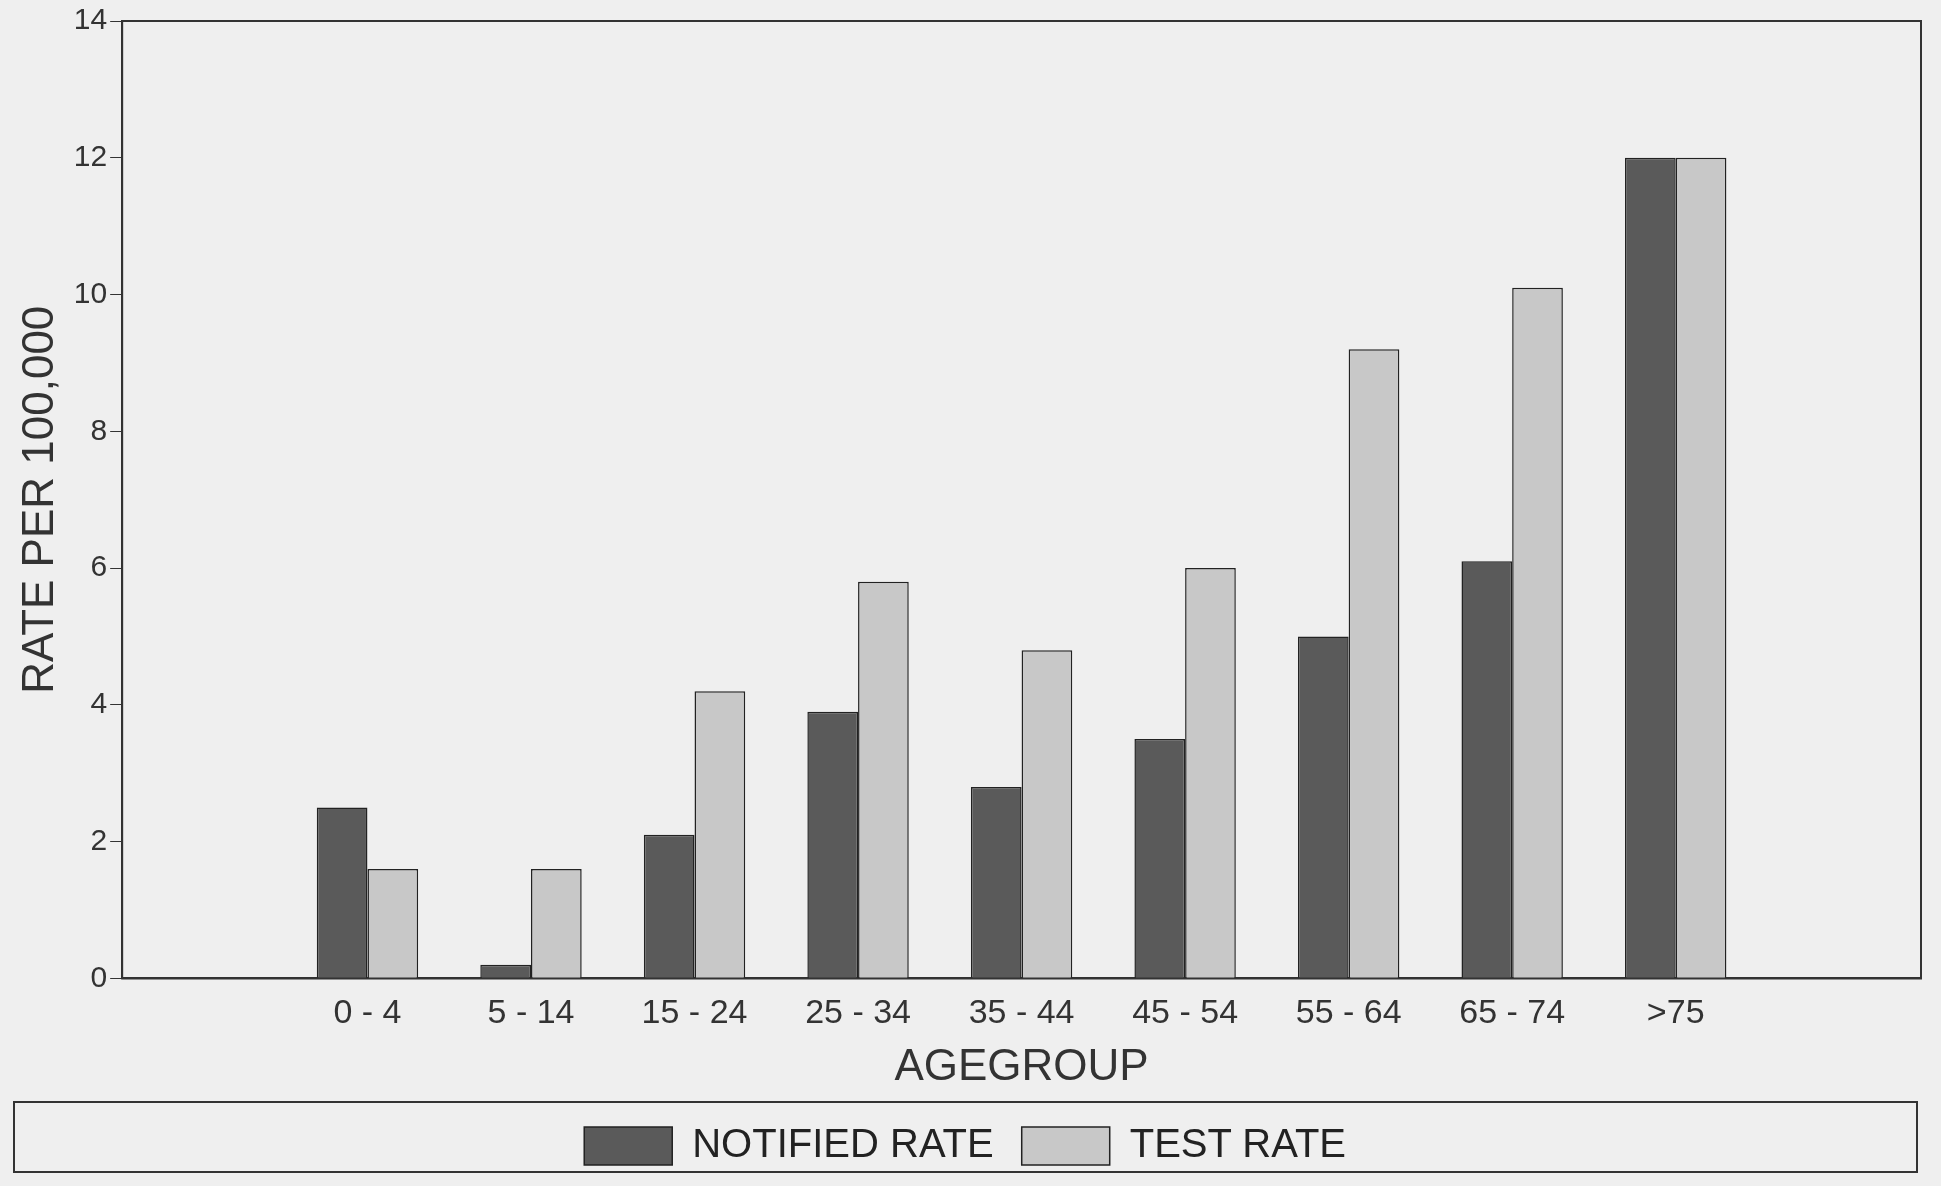 The width and height of the screenshot is (1941, 1186). What do you see at coordinates (1021, 1064) in the screenshot?
I see `x-axis-title: AGEGROUP` at bounding box center [1021, 1064].